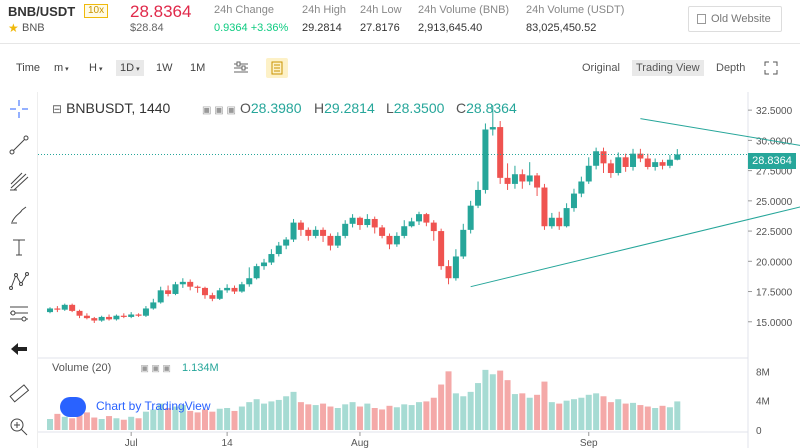 The width and height of the screenshot is (800, 448). Describe the element at coordinates (741, 19) in the screenshot. I see `old-website-label: Old Website` at that location.